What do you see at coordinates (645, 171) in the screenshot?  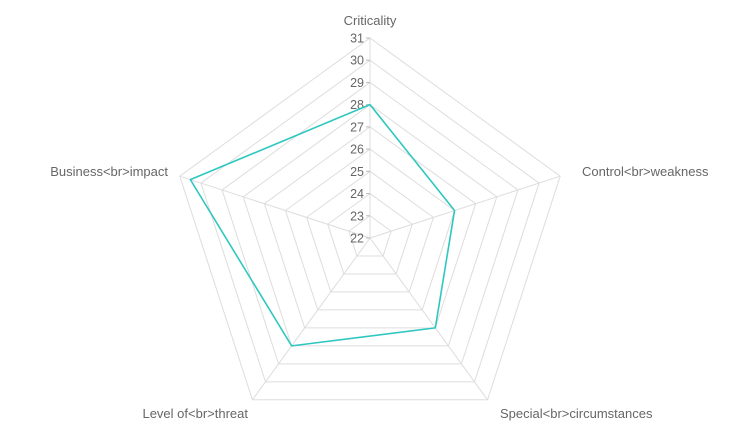 I see `axis-label-1: Control<br>weakness` at bounding box center [645, 171].